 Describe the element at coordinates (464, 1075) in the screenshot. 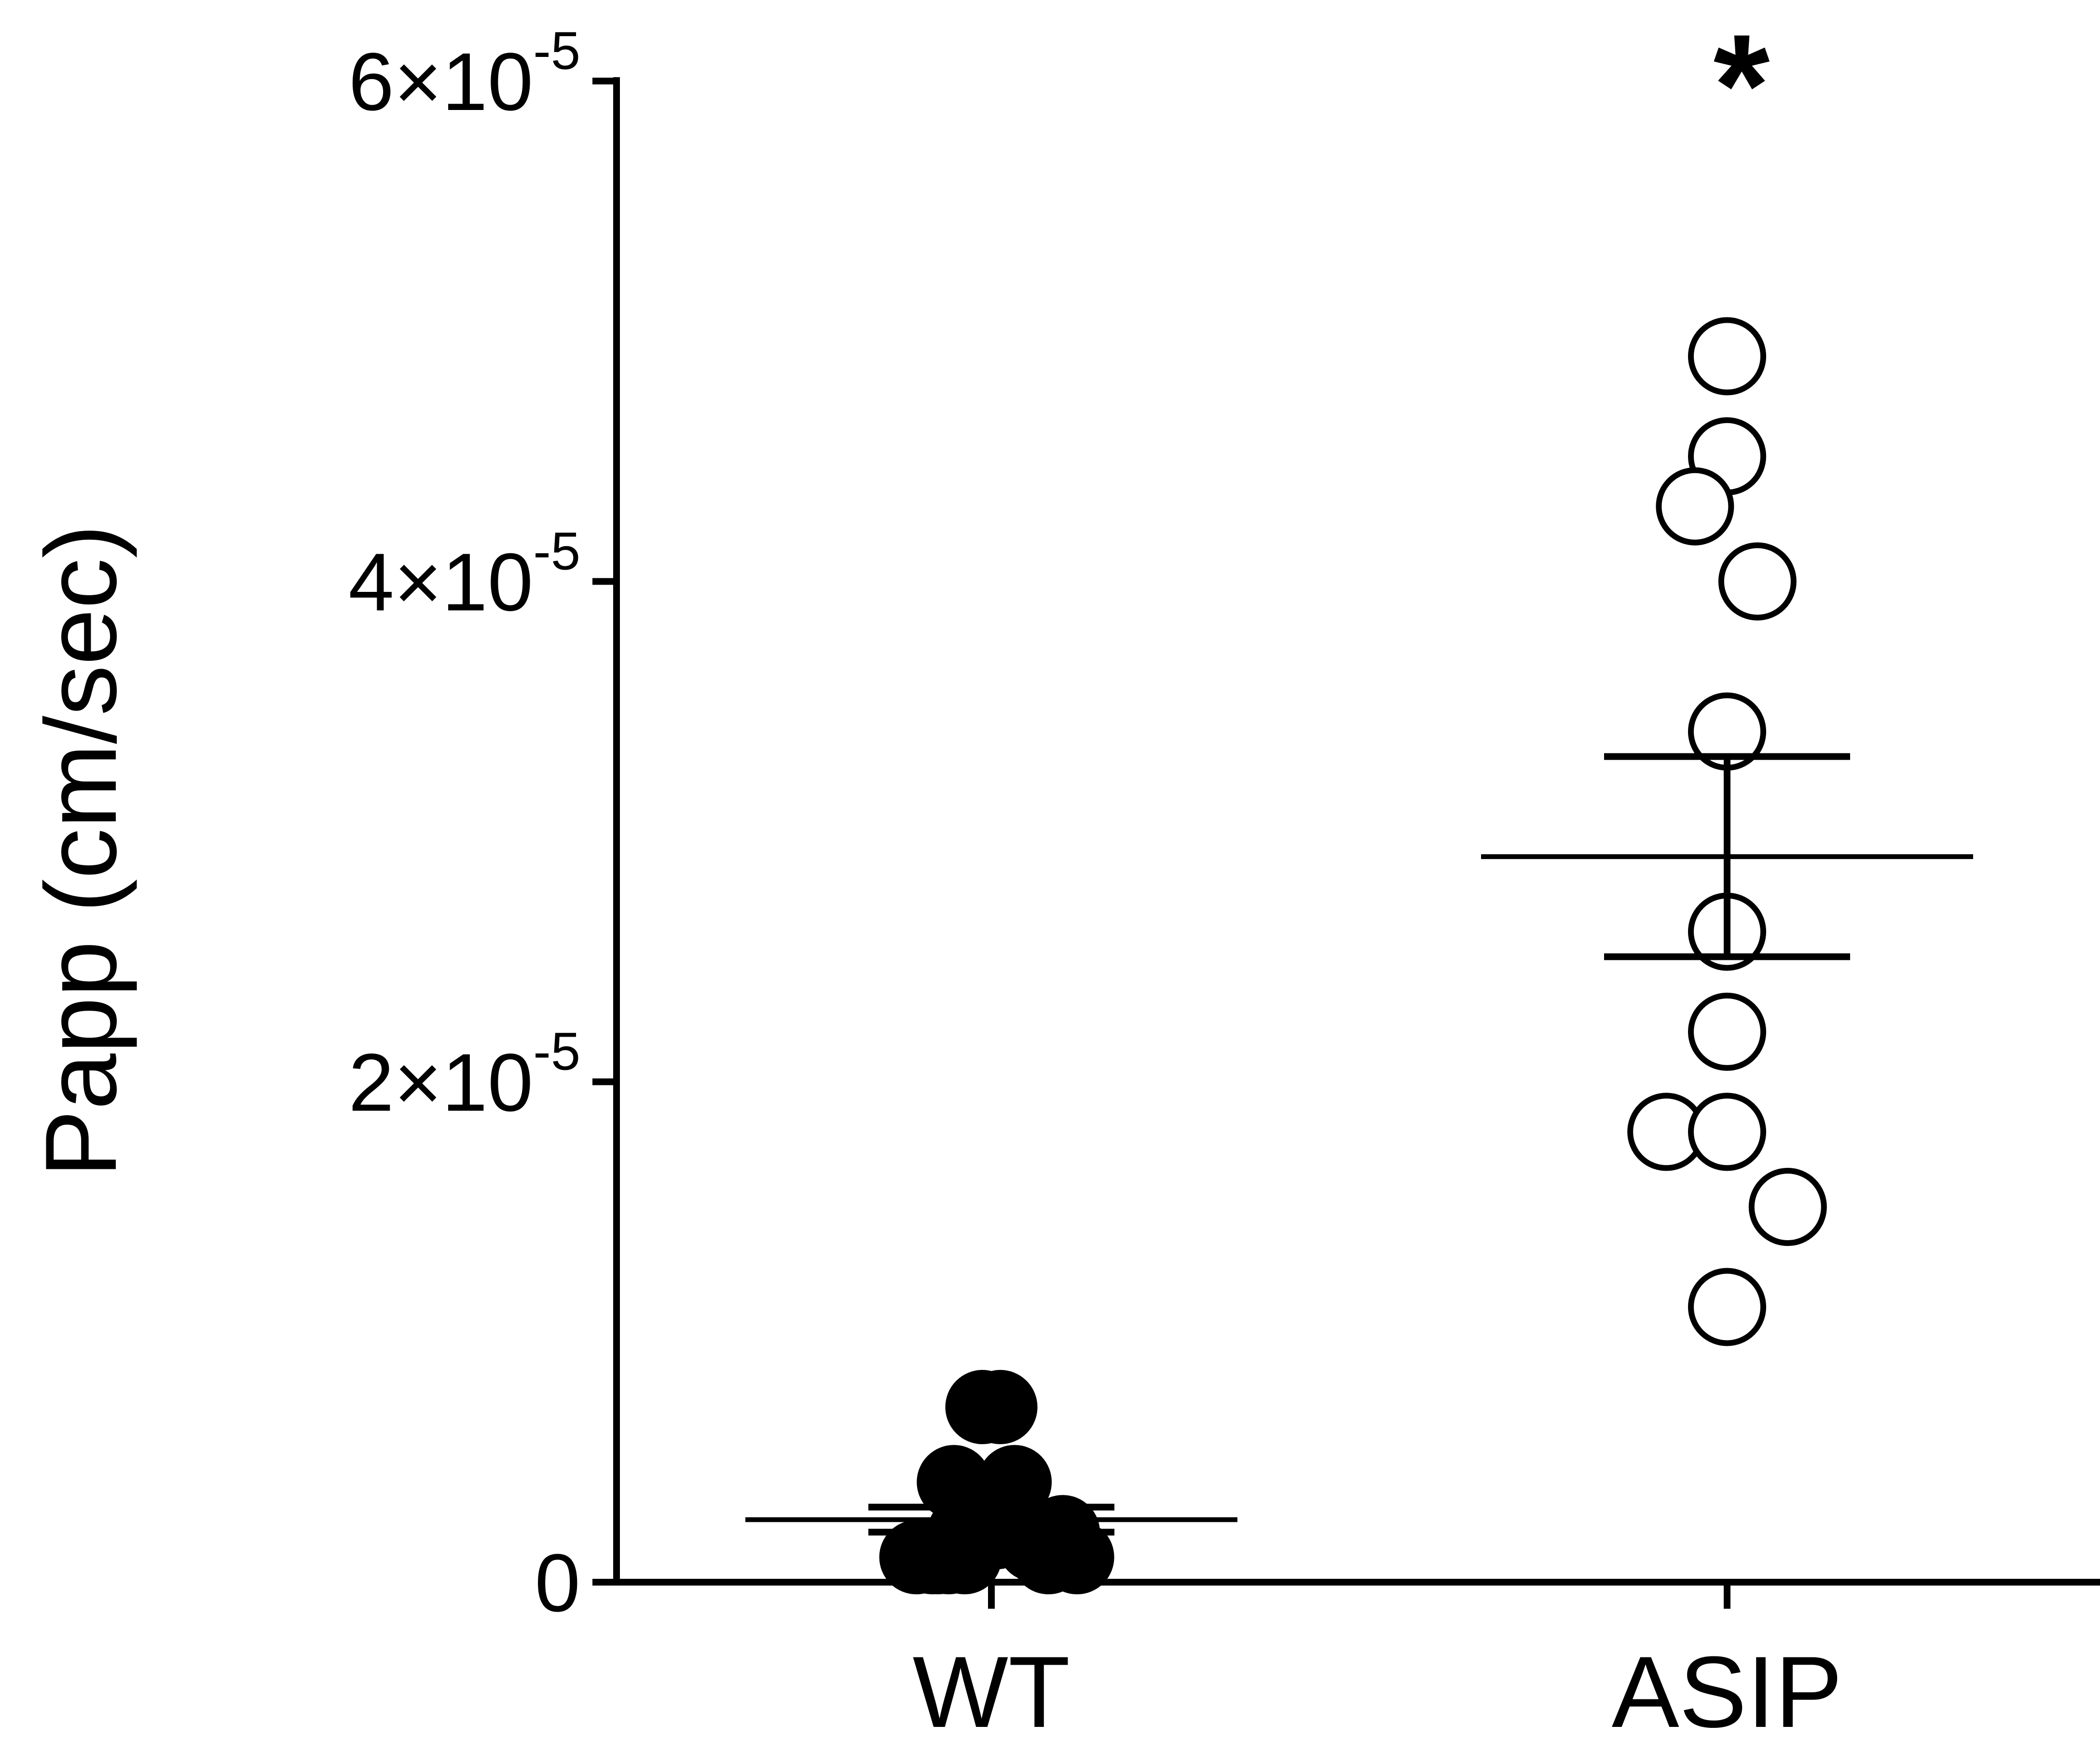

I see `y-tick-label: 2×10⁻⁵` at that location.